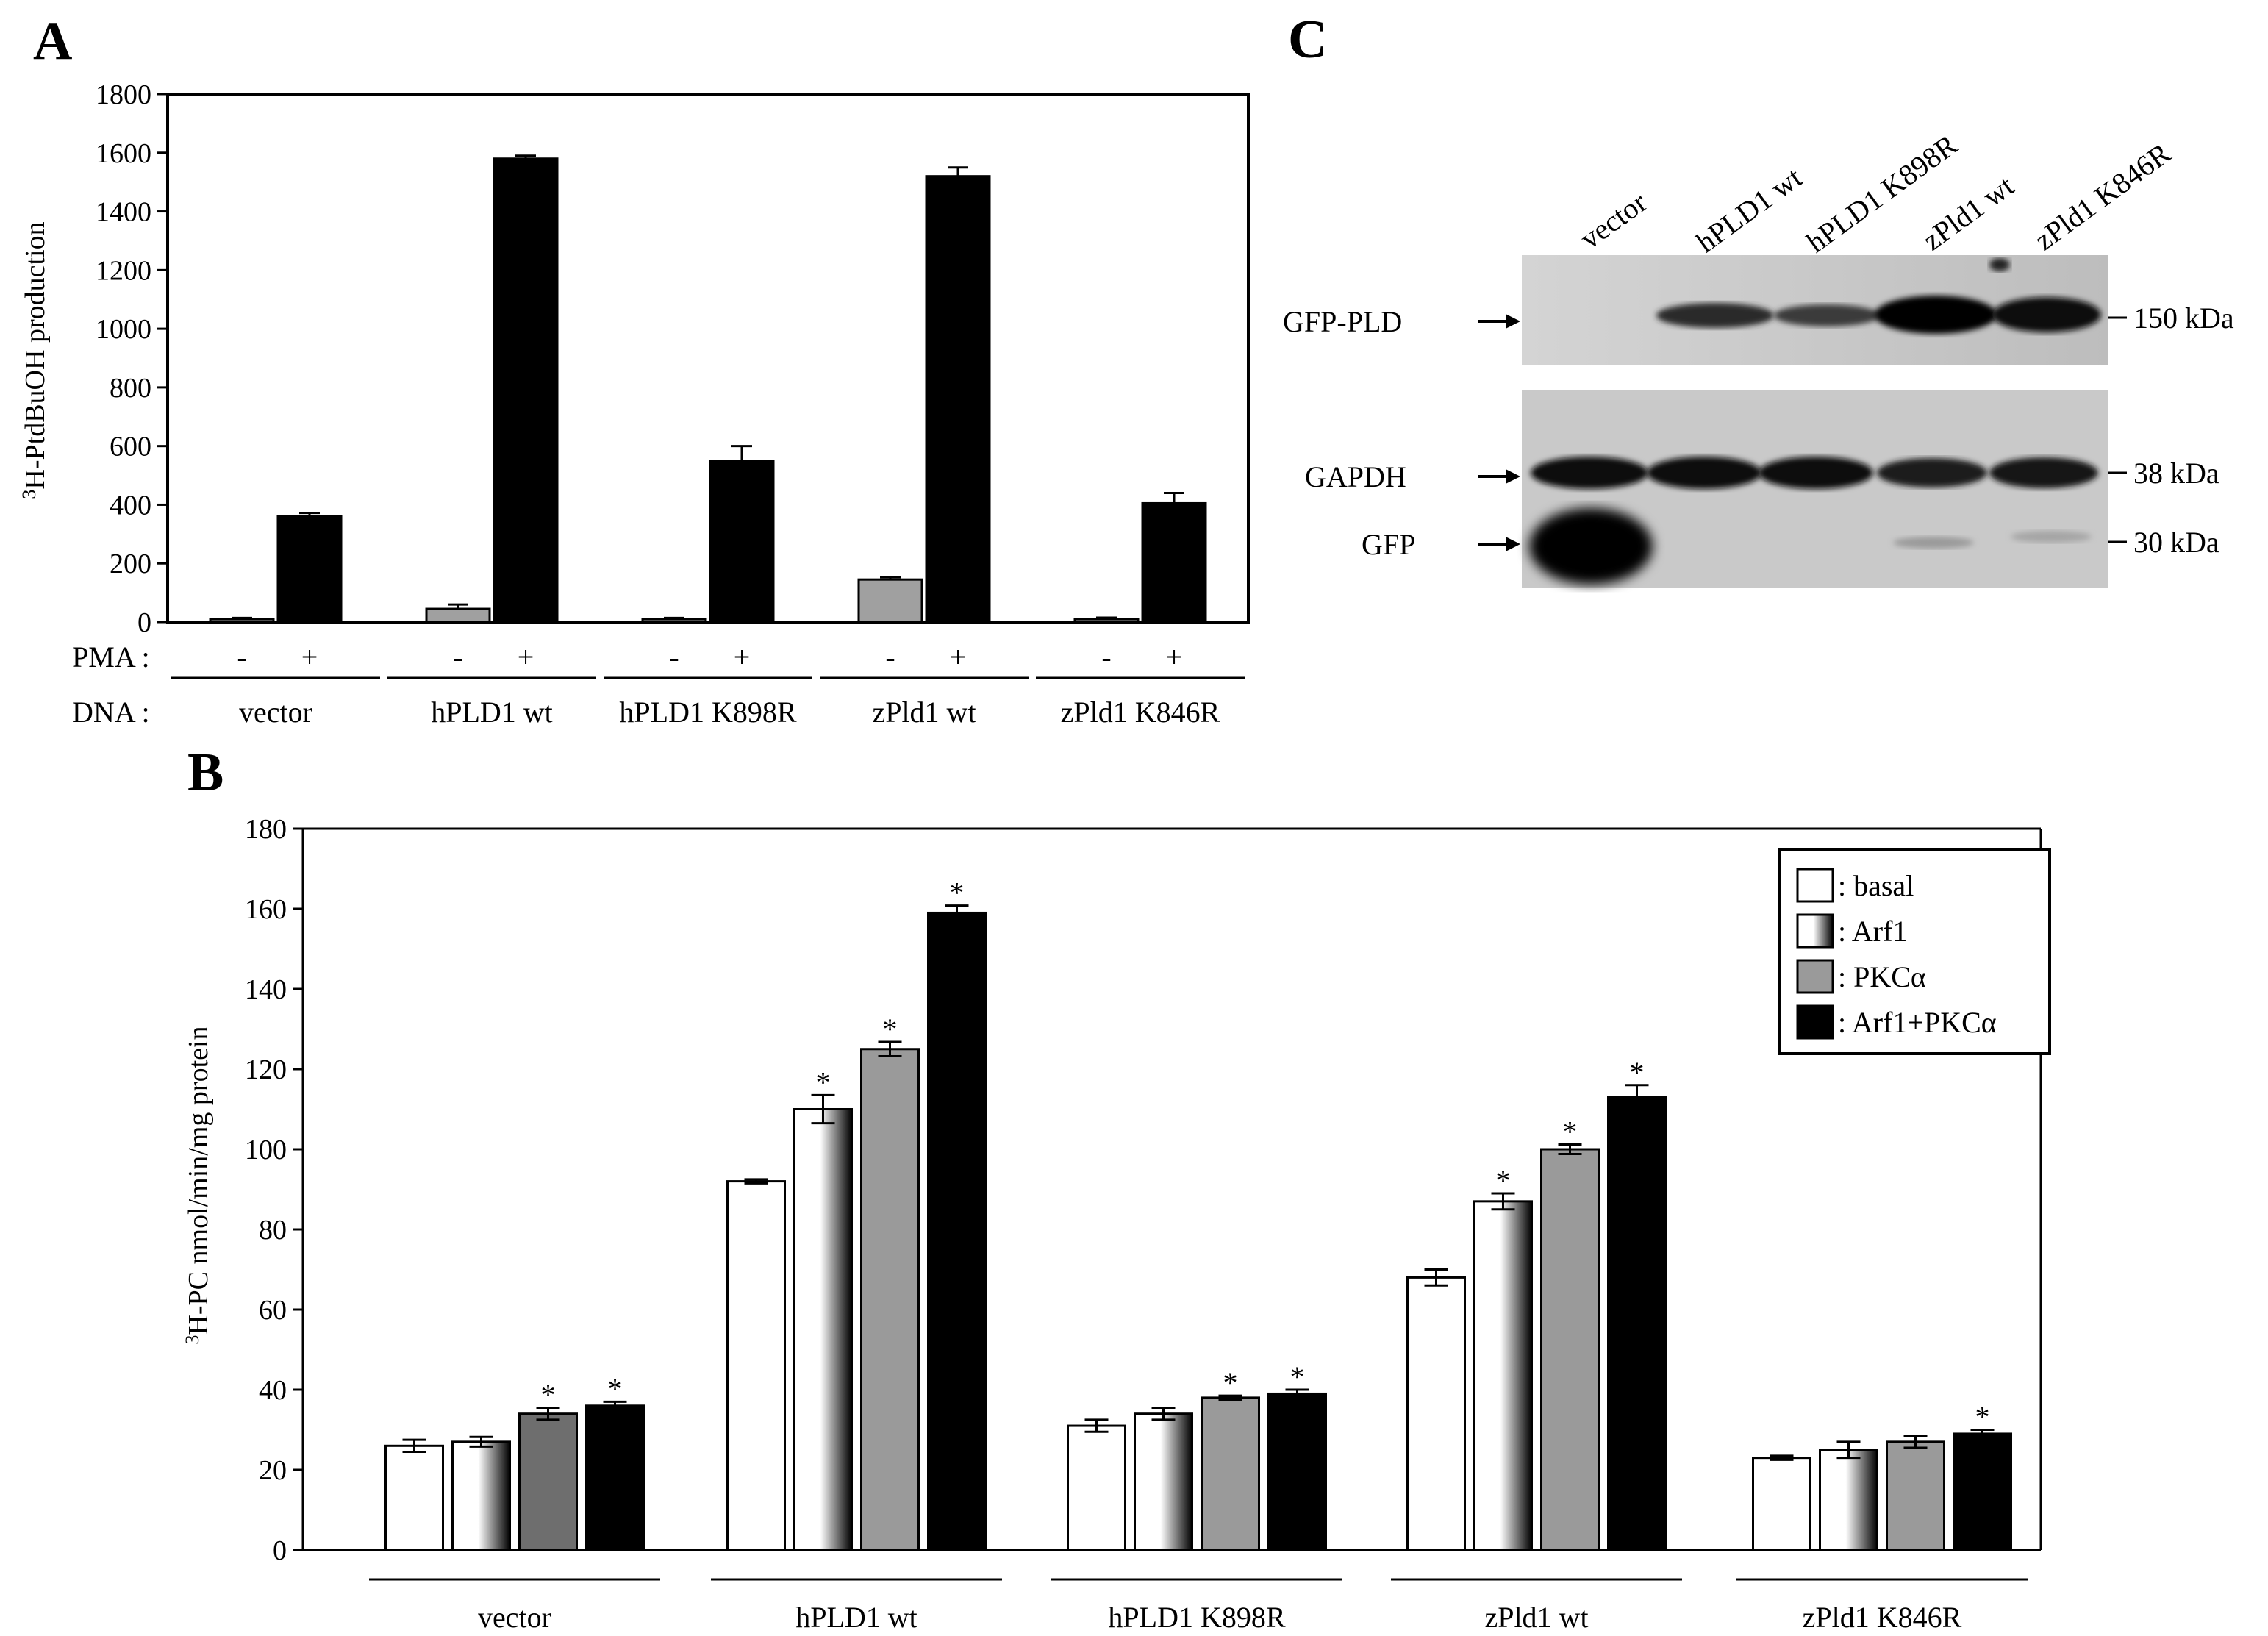 The height and width of the screenshot is (1636, 2268). What do you see at coordinates (111, 712) in the screenshot?
I see `dna-row-label: DNA :` at bounding box center [111, 712].